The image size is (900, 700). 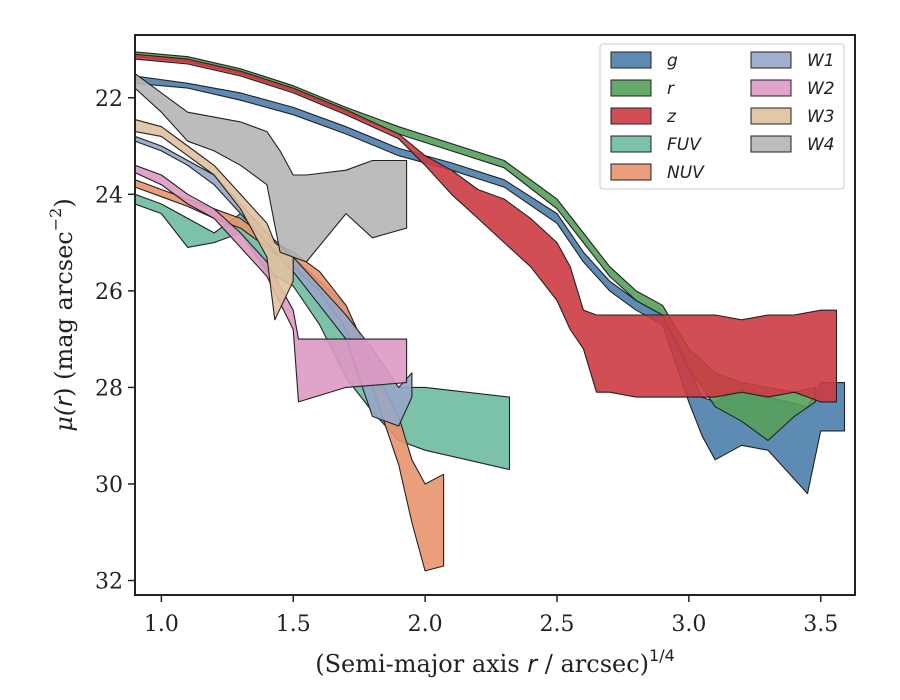 What do you see at coordinates (109, 195) in the screenshot?
I see `y-tick-label: 24` at bounding box center [109, 195].